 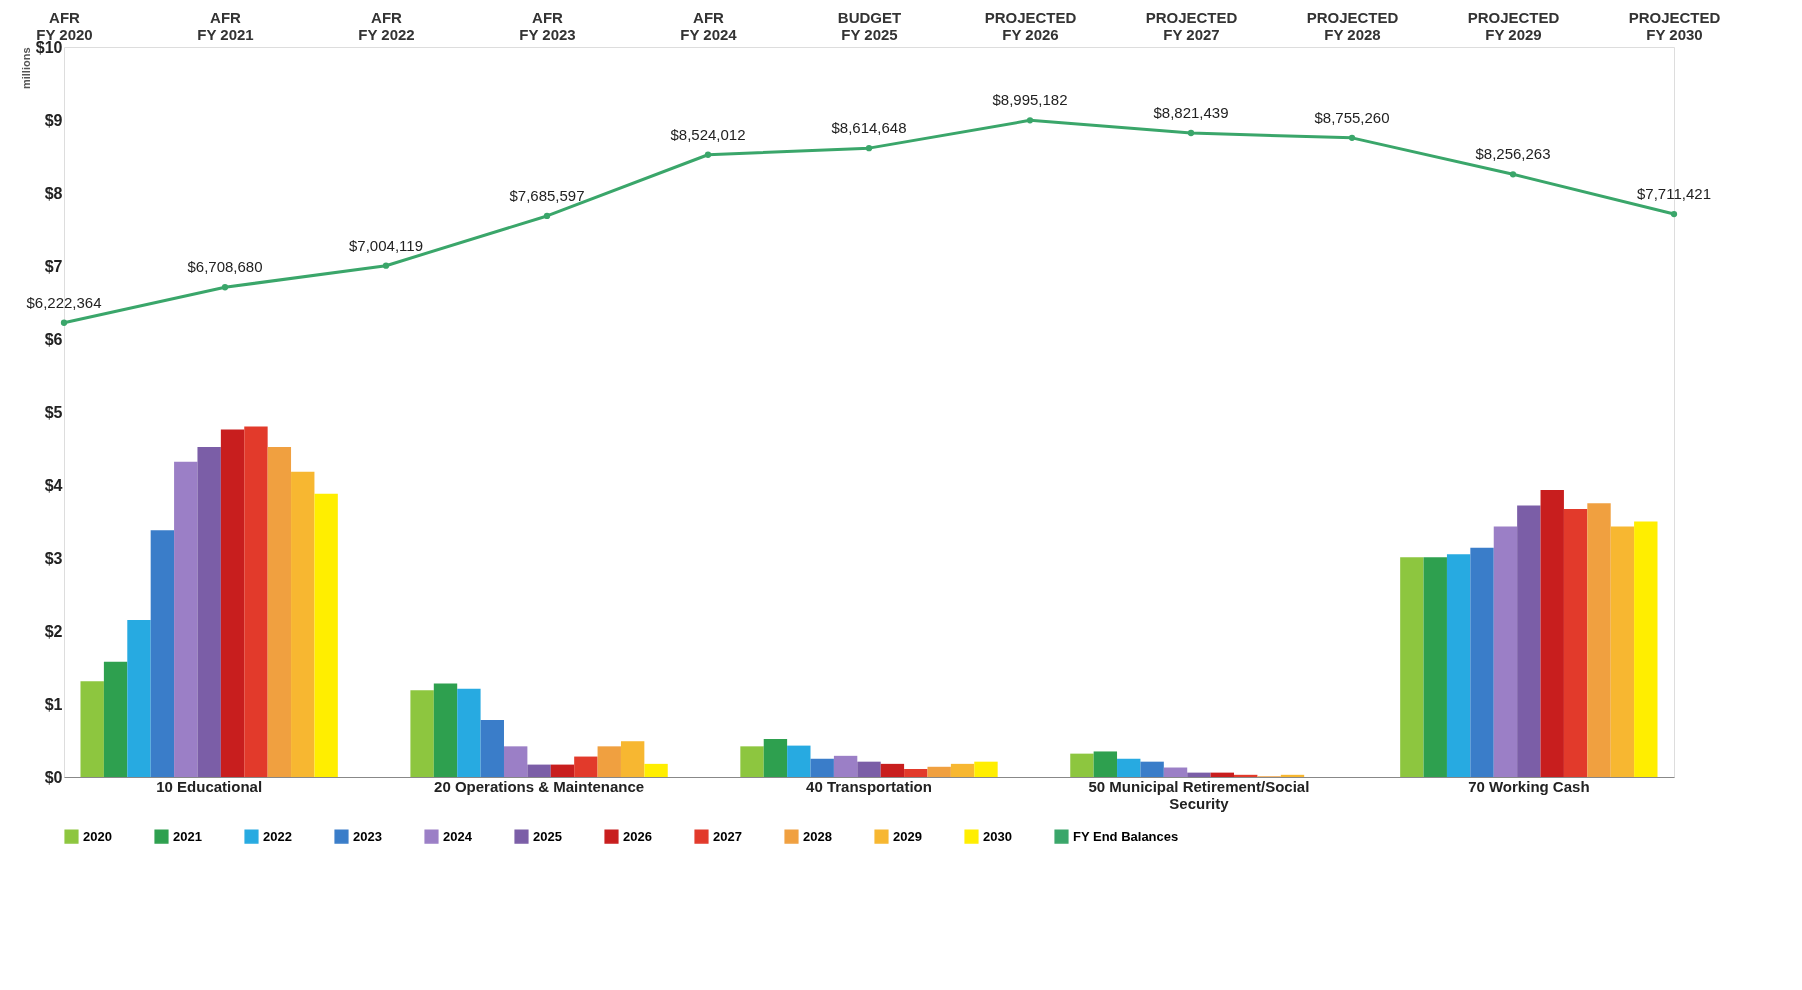 What do you see at coordinates (869, 25) in the screenshot?
I see `x-tick-label: BUDGET FY 2025` at bounding box center [869, 25].